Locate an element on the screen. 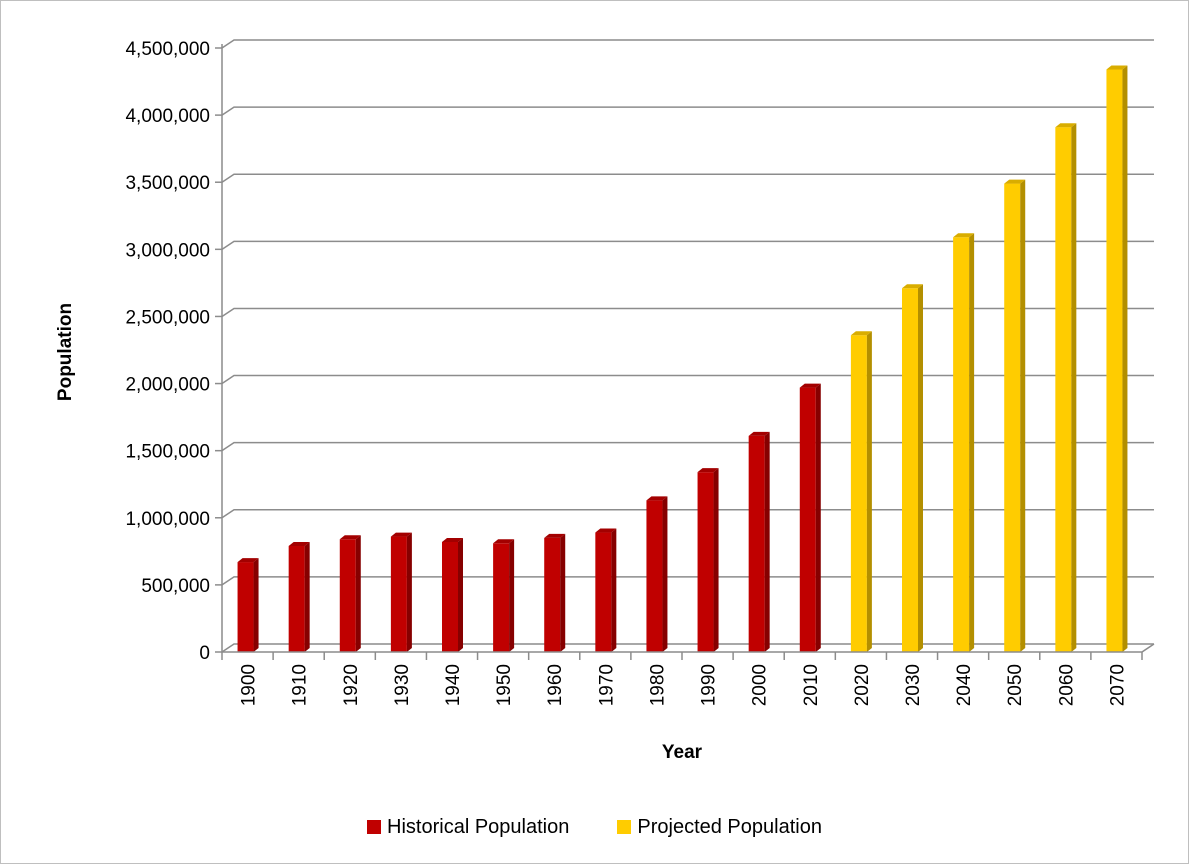 Image resolution: width=1189 pixels, height=864 pixels. y-tick-label: 1,500,000 is located at coordinates (167, 452).